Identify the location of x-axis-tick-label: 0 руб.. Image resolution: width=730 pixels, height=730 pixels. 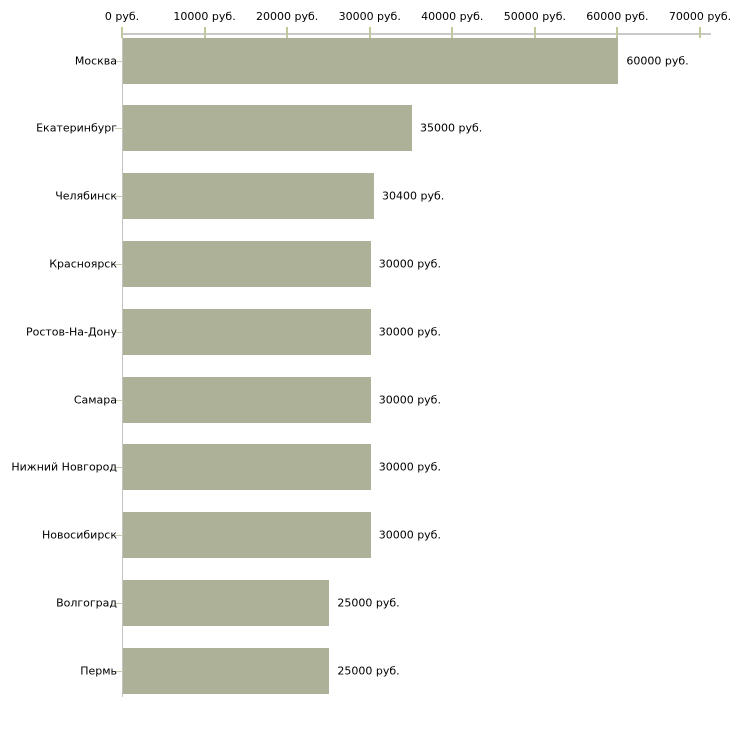
(122, 16).